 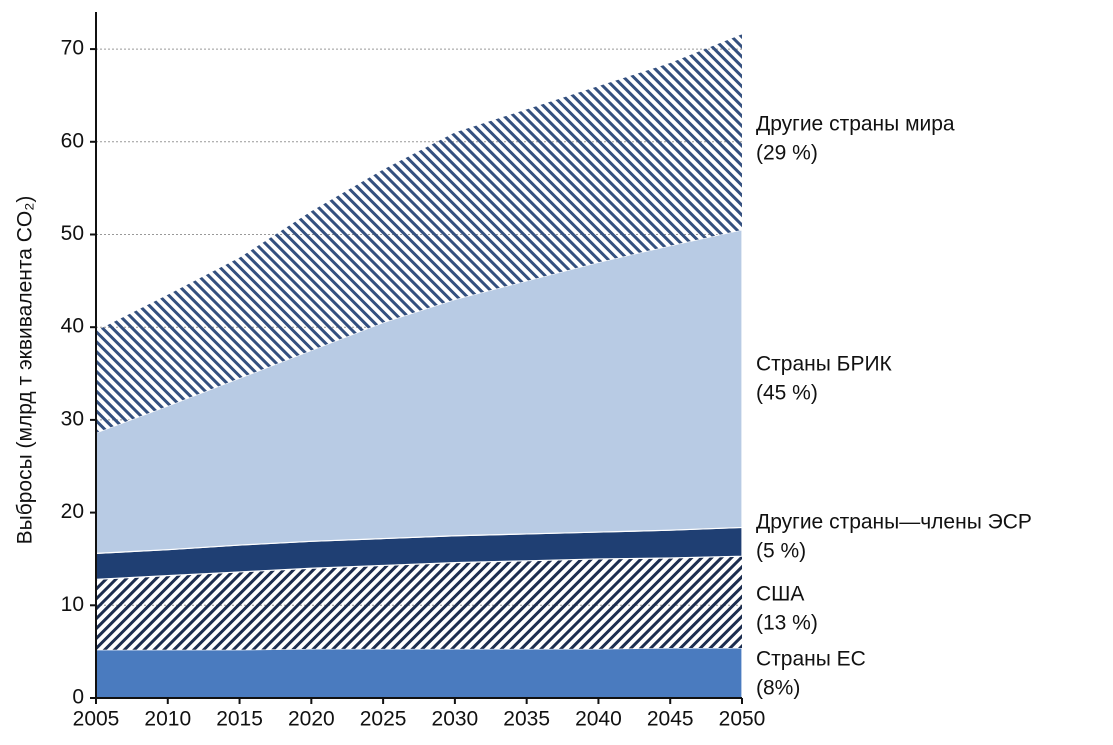 What do you see at coordinates (72, 418) in the screenshot?
I see `y-tick-label: 30` at bounding box center [72, 418].